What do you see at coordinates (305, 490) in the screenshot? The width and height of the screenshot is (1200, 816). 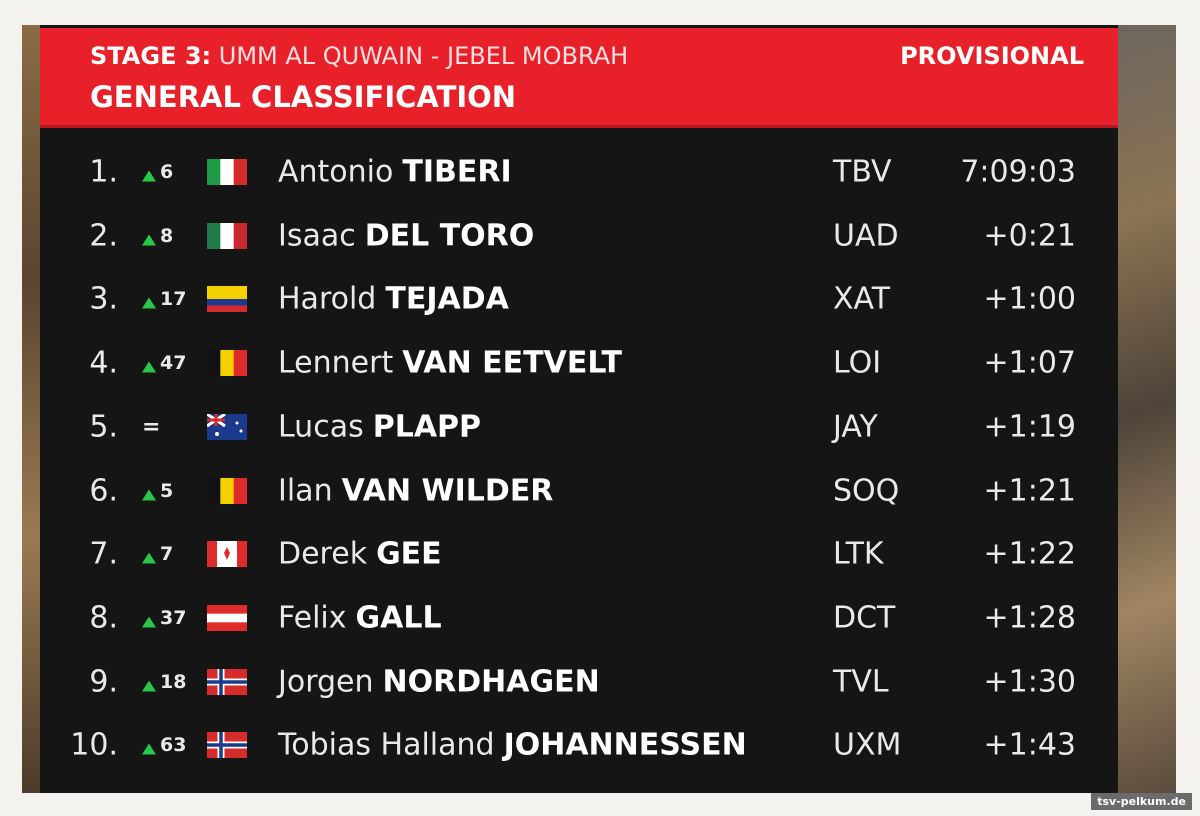 I see `first-name: Ilan` at bounding box center [305, 490].